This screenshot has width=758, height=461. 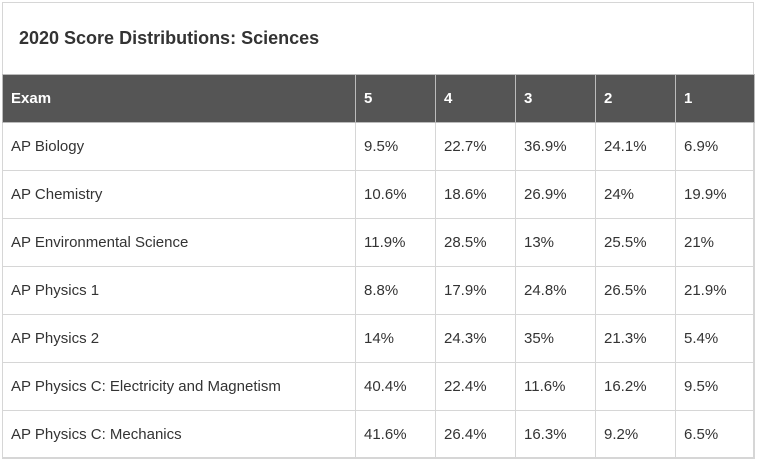 I want to click on percent-cell: 13%, so click(x=555, y=242).